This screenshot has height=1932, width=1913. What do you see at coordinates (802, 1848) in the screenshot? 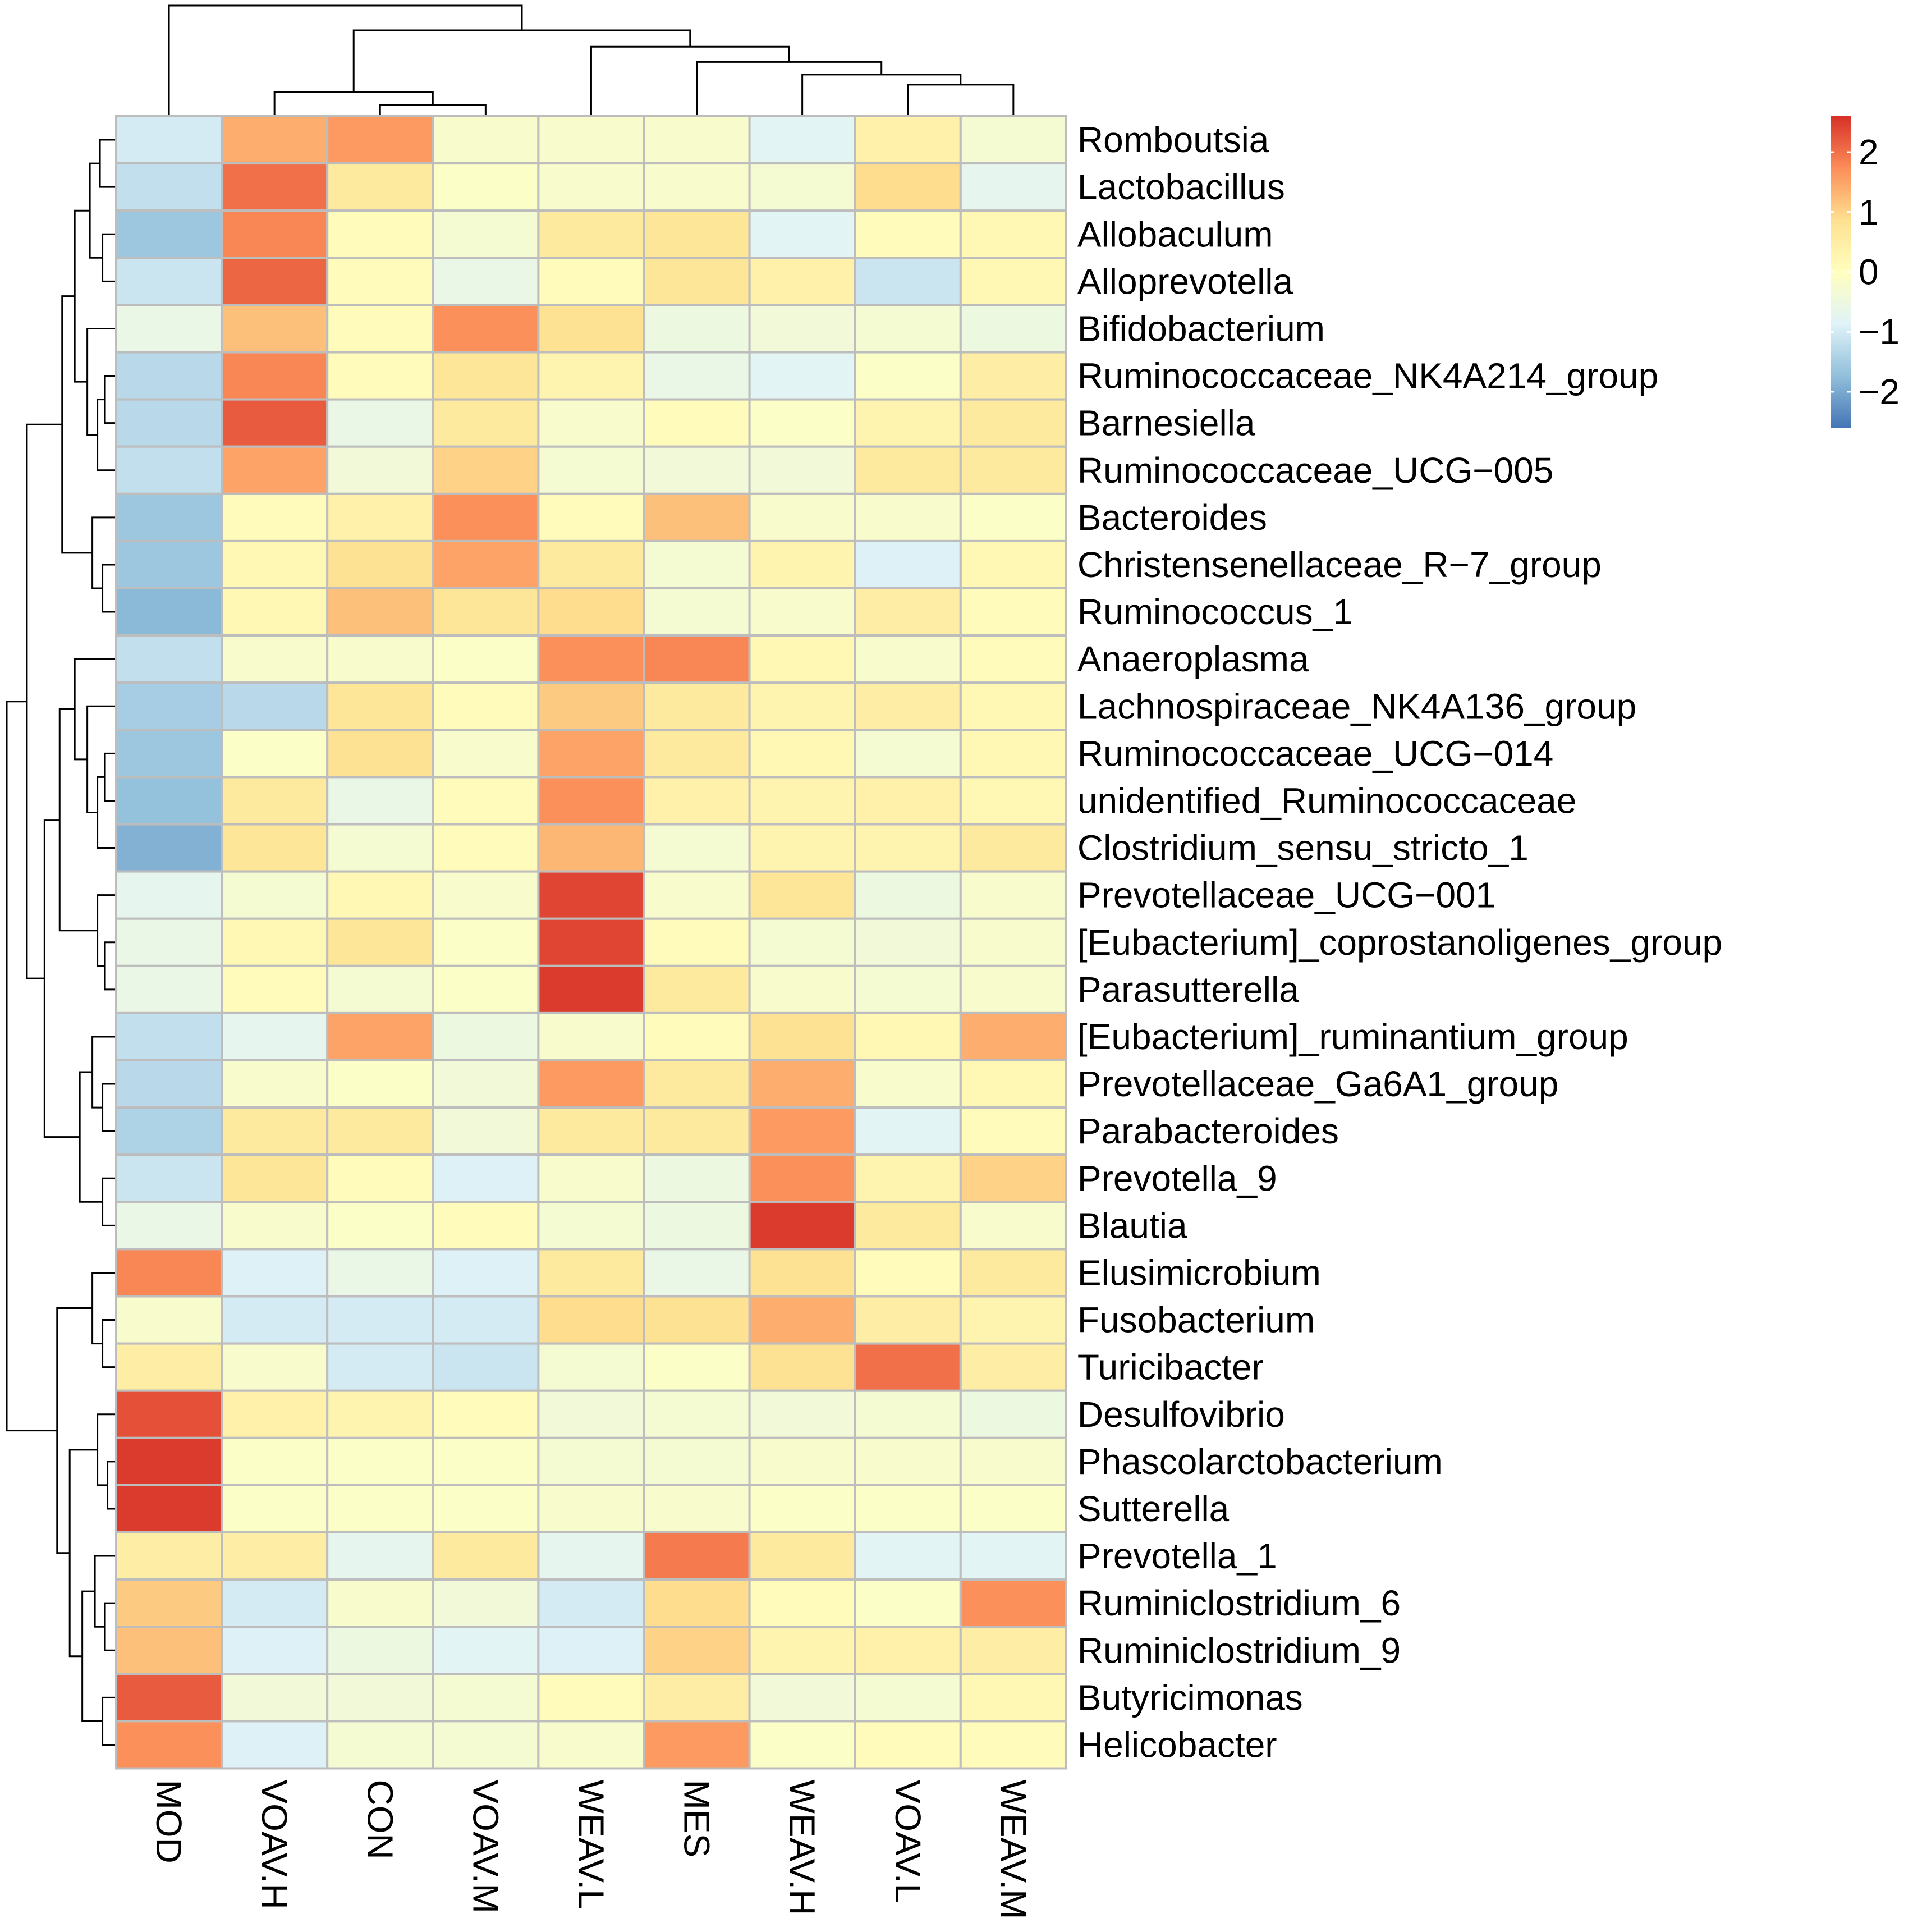
I see `column-label: WEAV.H` at bounding box center [802, 1848].